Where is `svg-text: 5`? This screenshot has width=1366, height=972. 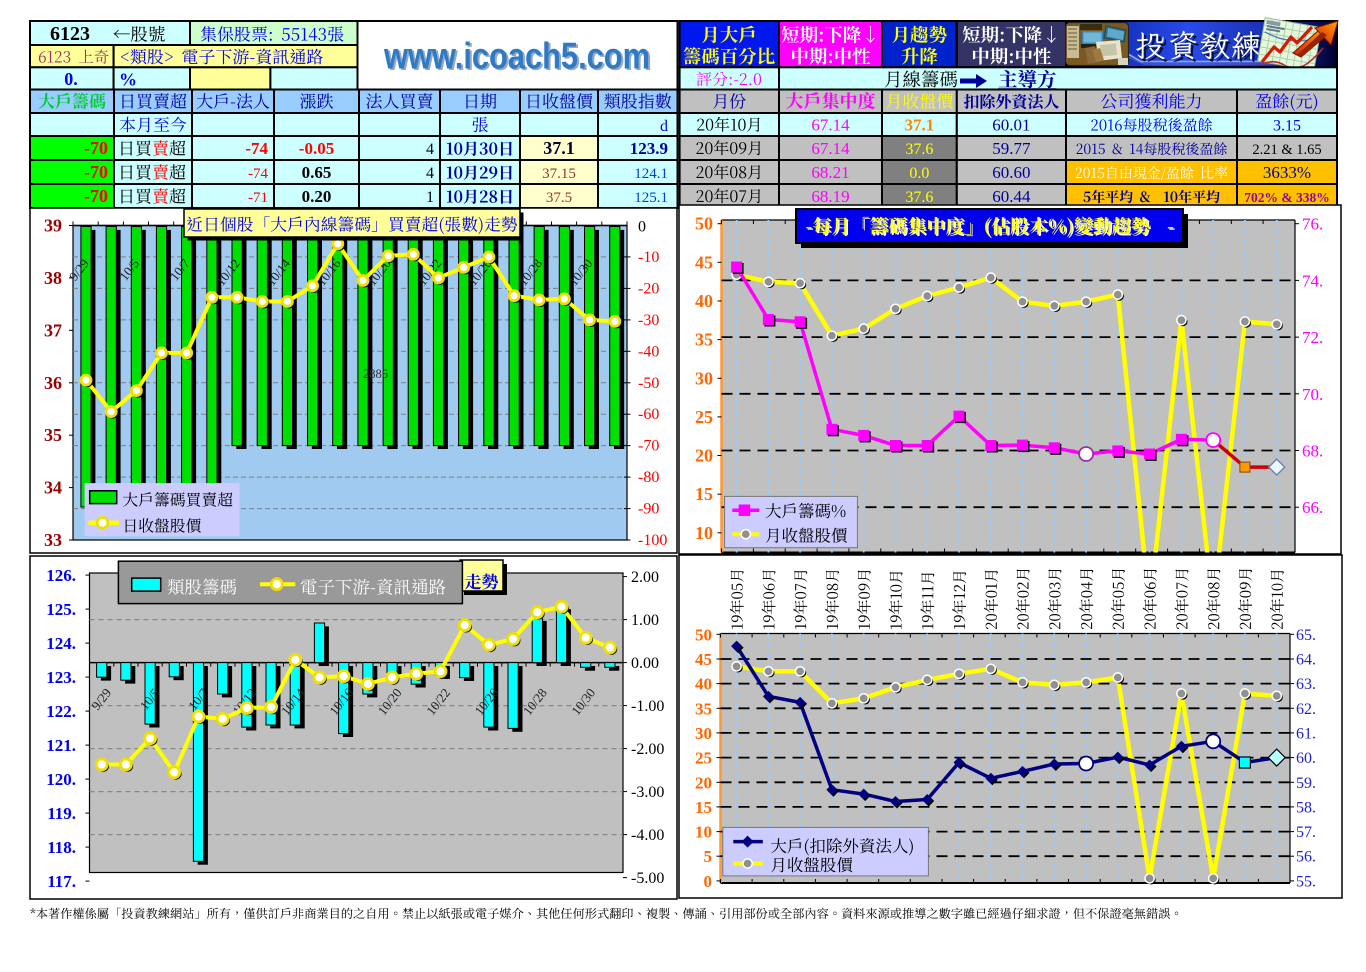
svg-text: 5 is located at coordinates (708, 856).